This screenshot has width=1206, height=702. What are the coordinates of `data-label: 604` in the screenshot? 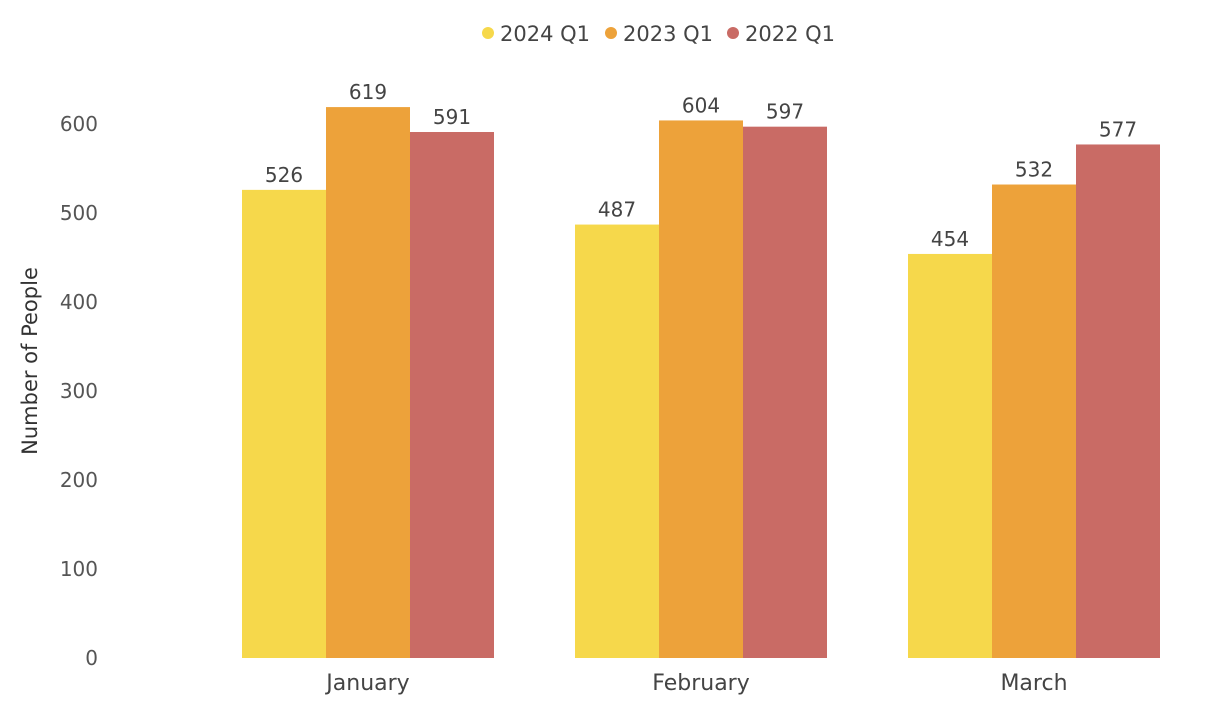 It's located at (701, 105).